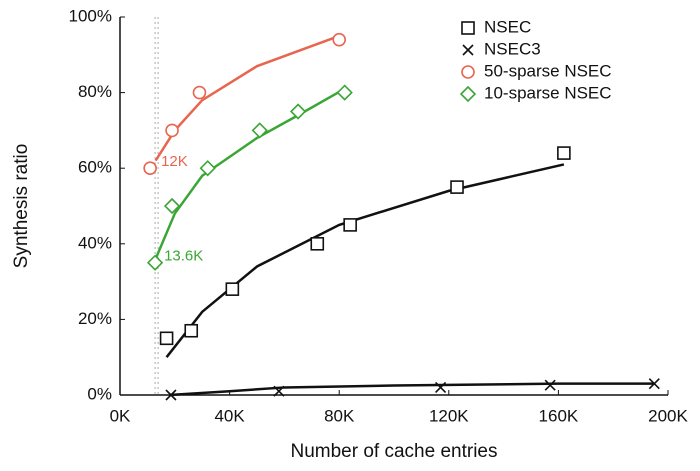 The image size is (700, 471). What do you see at coordinates (394, 451) in the screenshot?
I see `x-axis-label: Number of cache entries` at bounding box center [394, 451].